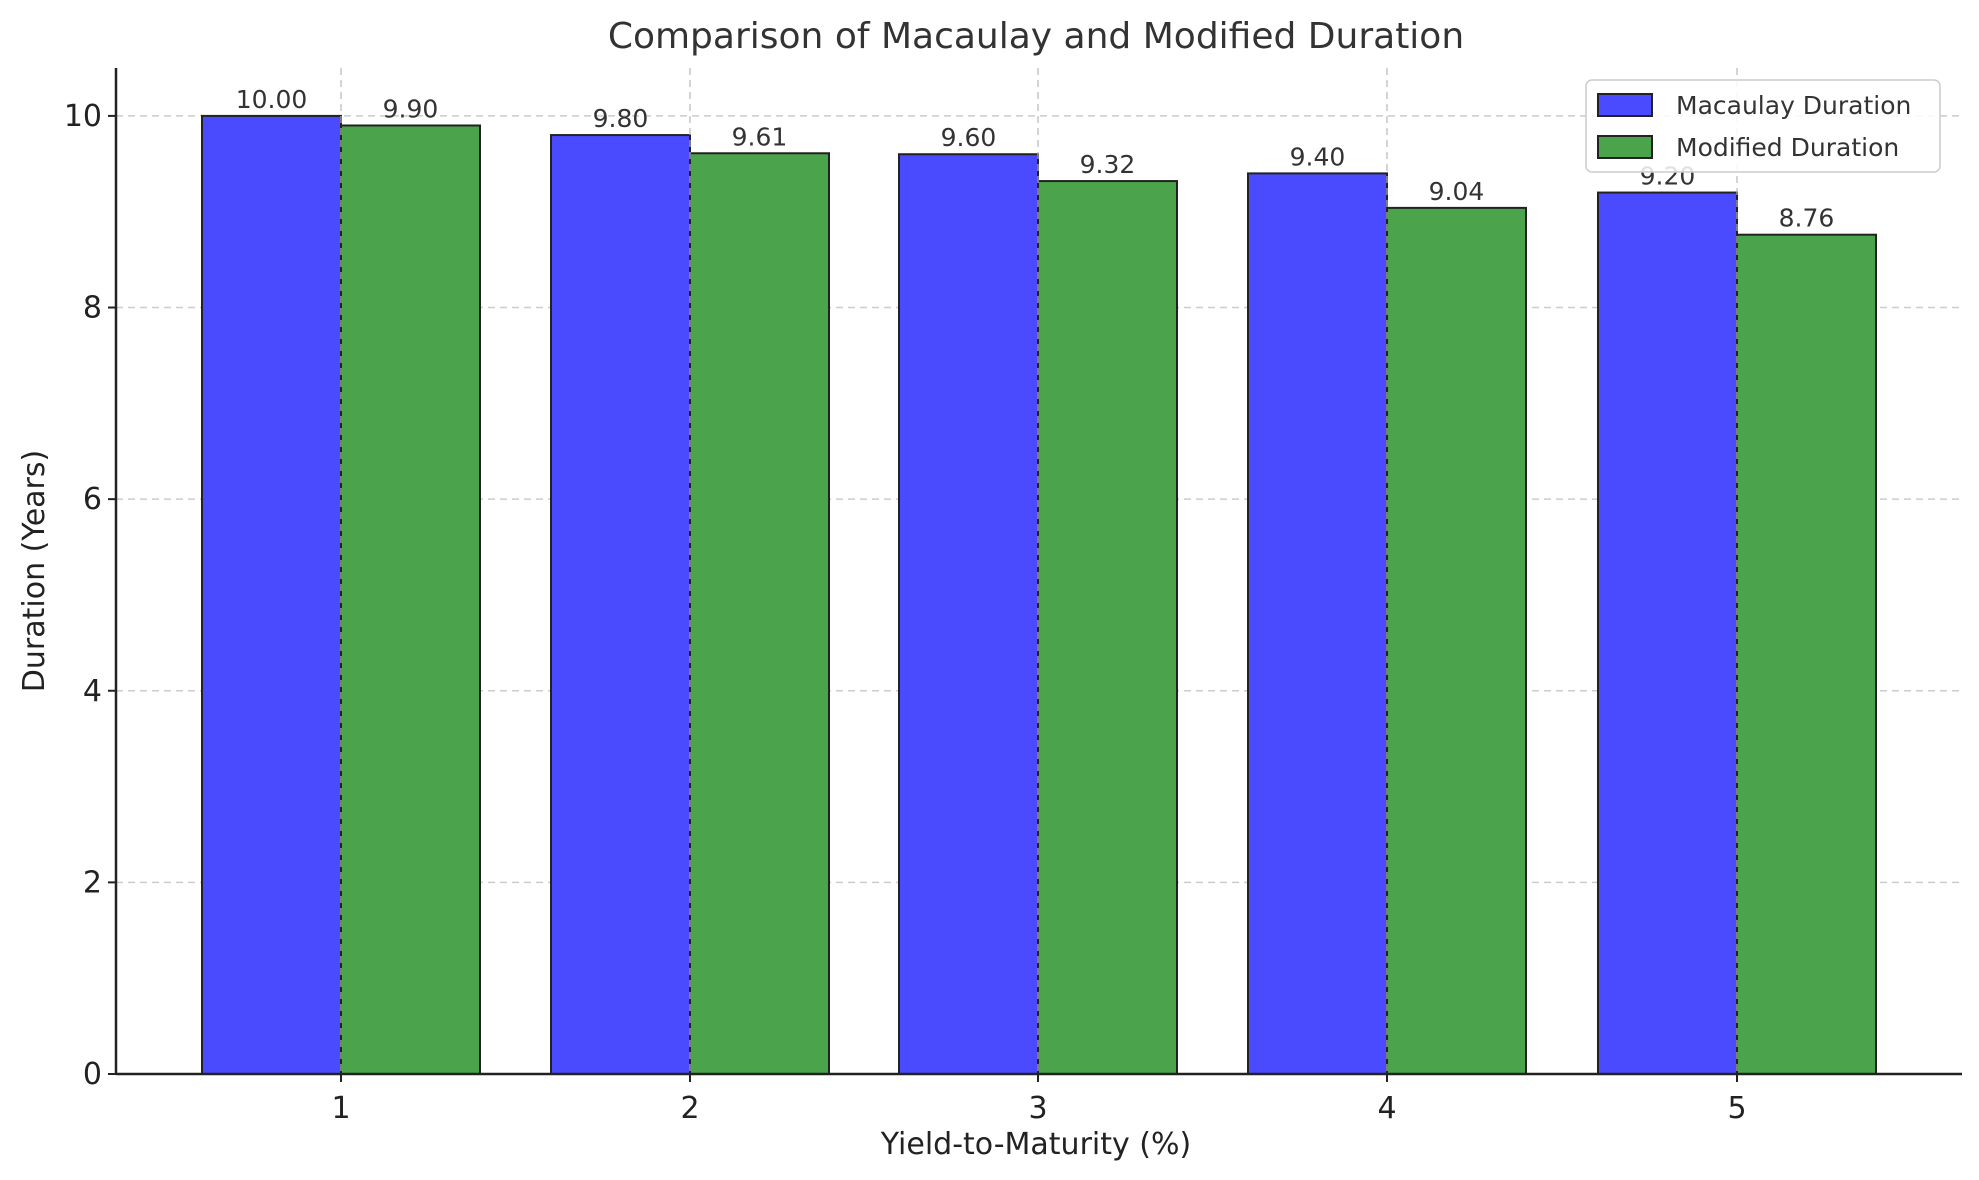 Image resolution: width=1979 pixels, height=1180 pixels. What do you see at coordinates (621, 118) in the screenshot?
I see `bar-value-label: 9.80` at bounding box center [621, 118].